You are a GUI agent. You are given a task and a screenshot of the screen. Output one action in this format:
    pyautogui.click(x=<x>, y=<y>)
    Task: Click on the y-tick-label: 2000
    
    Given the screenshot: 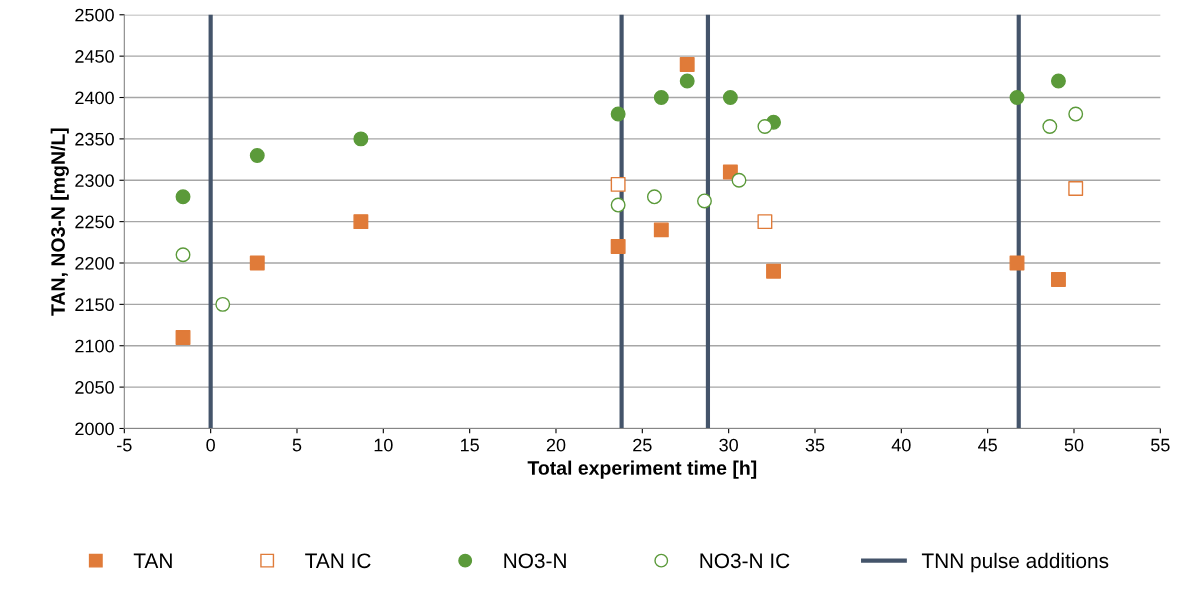 What is the action you would take?
    pyautogui.click(x=94, y=429)
    